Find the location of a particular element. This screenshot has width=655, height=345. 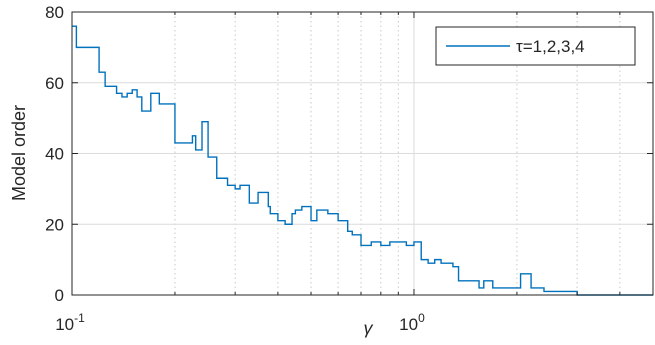

x-tick-label: 10⁰ is located at coordinates (412, 322).